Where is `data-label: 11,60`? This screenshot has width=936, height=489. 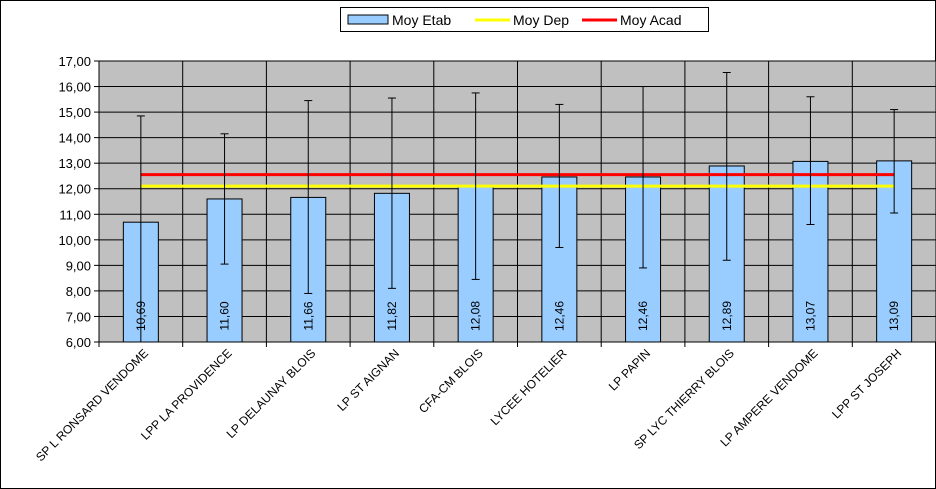
data-label: 11,60 is located at coordinates (225, 315).